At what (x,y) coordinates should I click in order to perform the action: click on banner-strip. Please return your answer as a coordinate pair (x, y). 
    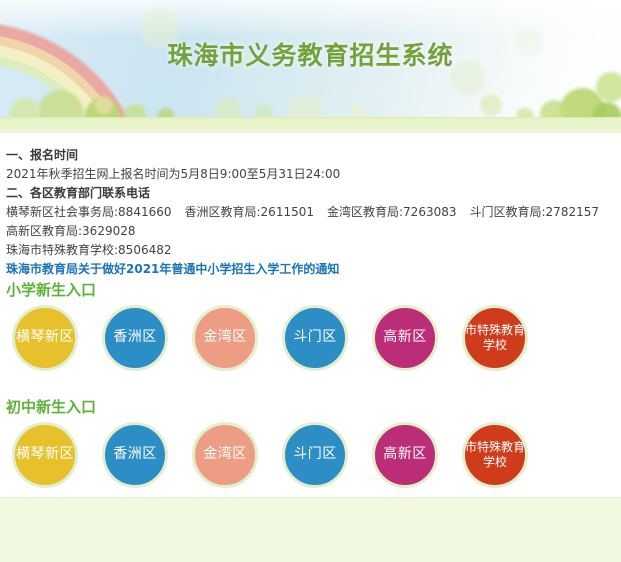
    Looking at the image, I should click on (310, 125).